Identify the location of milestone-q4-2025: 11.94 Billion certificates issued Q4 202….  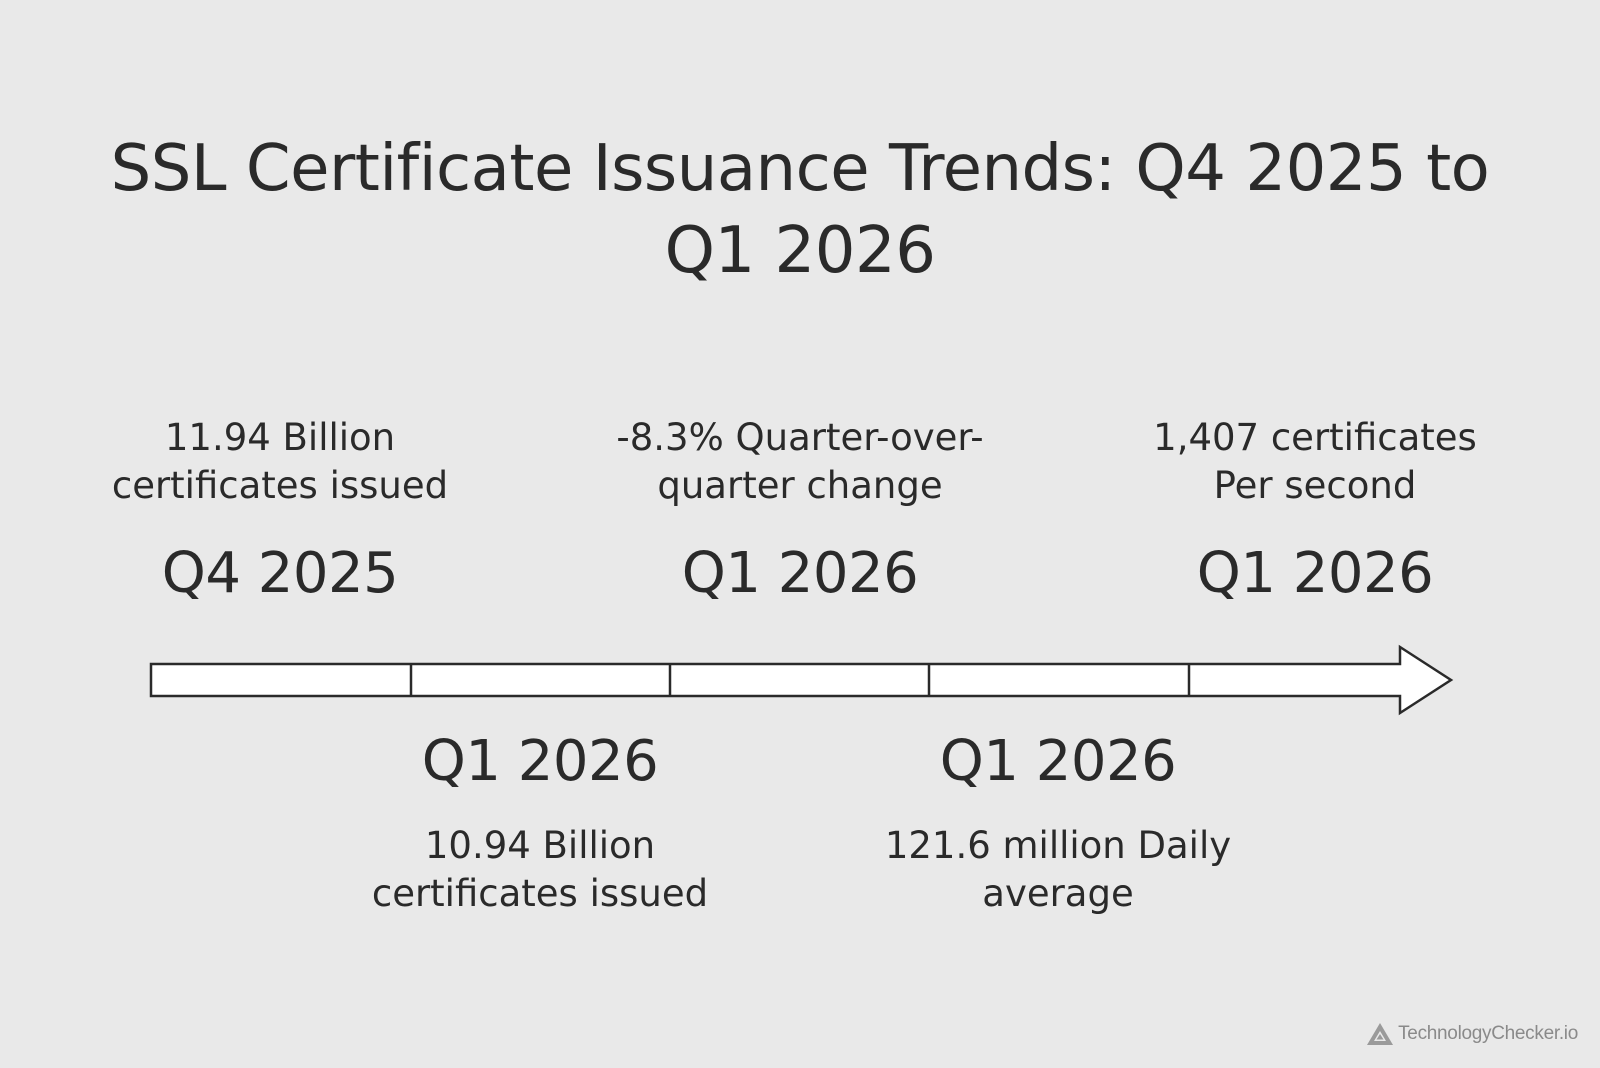
(280, 514).